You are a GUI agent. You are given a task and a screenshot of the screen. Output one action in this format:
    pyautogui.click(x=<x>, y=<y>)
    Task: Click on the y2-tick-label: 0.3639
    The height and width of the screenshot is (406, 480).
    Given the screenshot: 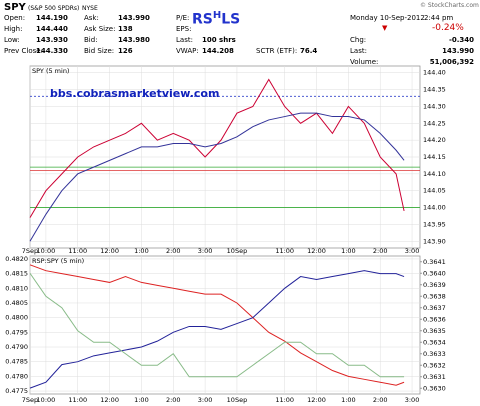 What is the action you would take?
    pyautogui.click(x=434, y=285)
    